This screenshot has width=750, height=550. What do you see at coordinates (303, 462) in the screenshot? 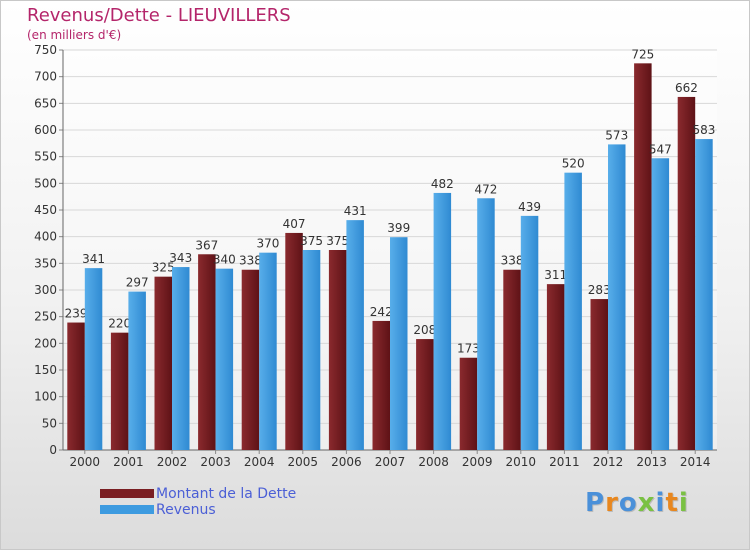
I see `x-tick-label: 2005` at bounding box center [303, 462].